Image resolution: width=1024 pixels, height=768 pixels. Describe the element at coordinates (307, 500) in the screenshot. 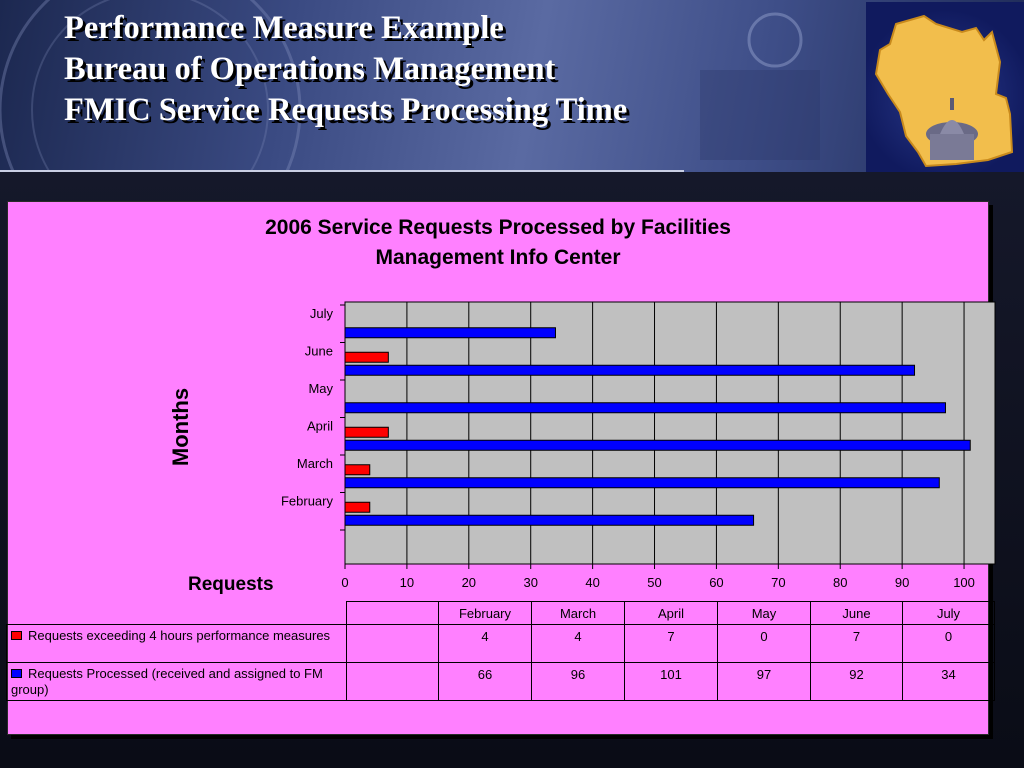

I see `y-tick-label: February` at that location.